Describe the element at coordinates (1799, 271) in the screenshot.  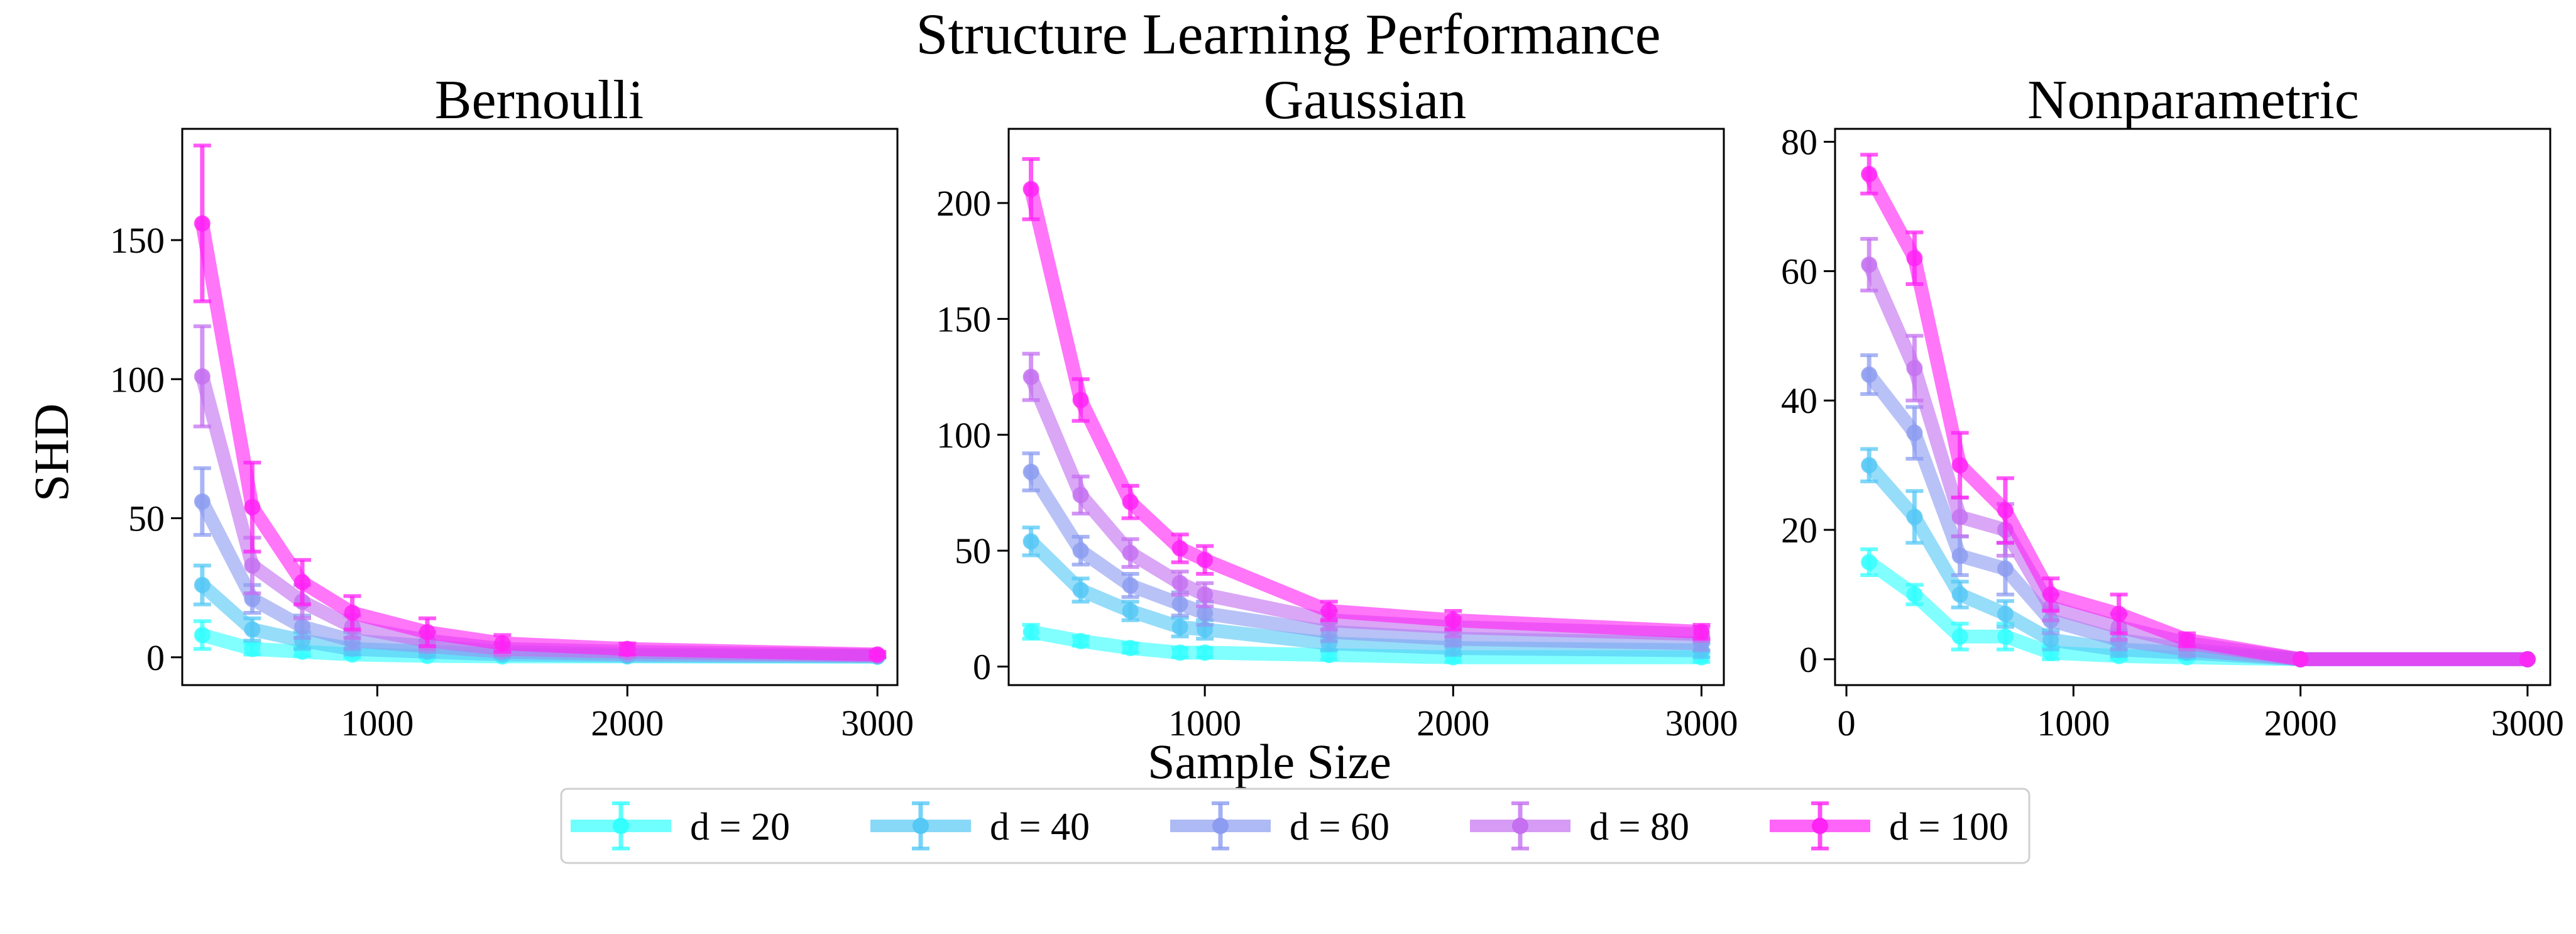
I see `y-tick-label: 60` at that location.